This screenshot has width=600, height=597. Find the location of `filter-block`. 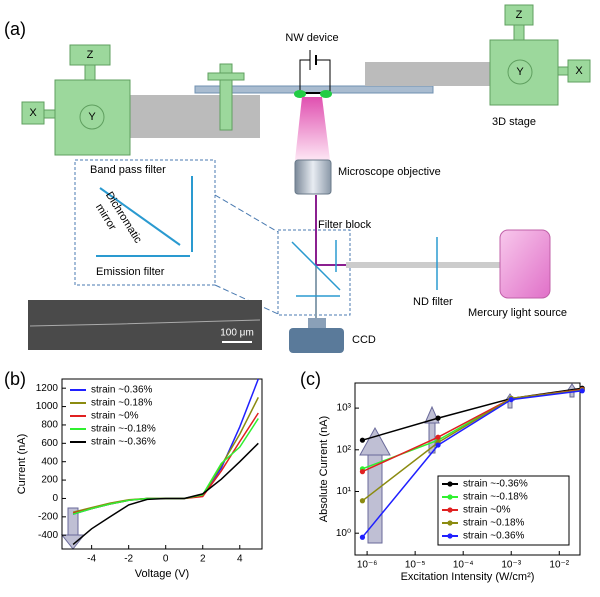

filter-block is located at coordinates (314, 272).